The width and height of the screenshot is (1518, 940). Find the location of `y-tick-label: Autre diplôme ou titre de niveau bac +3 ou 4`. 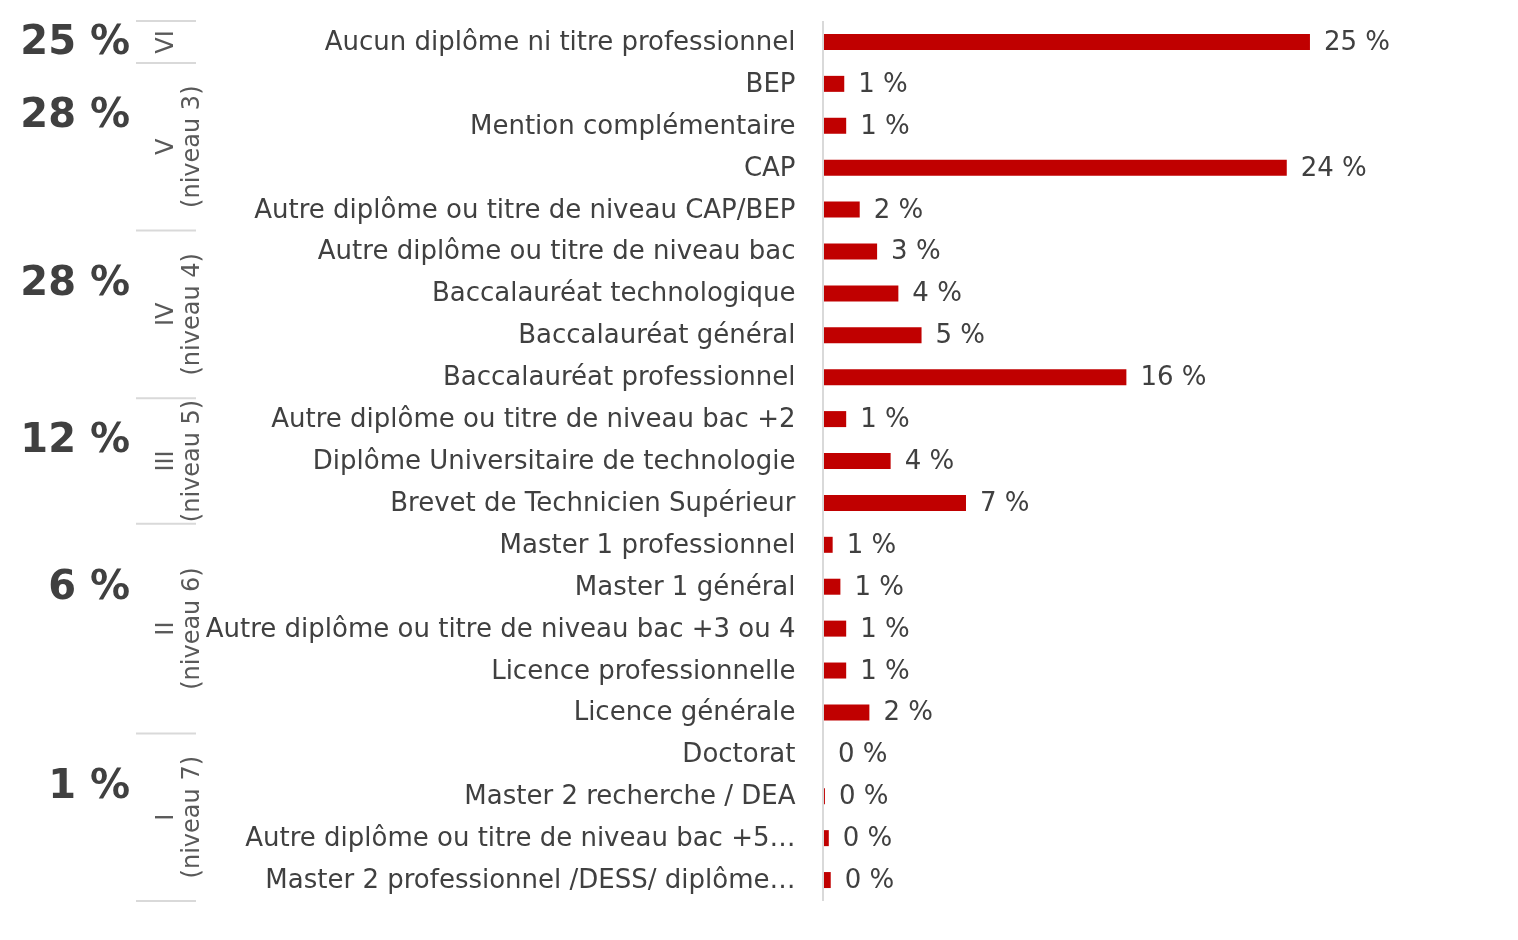

y-tick-label: Autre diplôme ou titre de niveau bac +3 ou 4 is located at coordinates (500, 627).